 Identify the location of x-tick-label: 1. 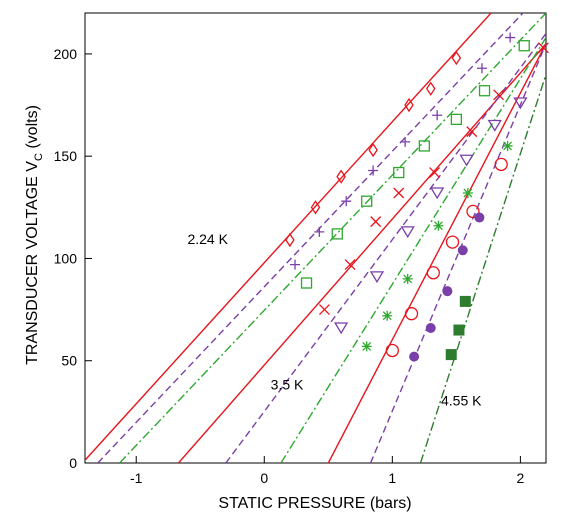
(392, 478).